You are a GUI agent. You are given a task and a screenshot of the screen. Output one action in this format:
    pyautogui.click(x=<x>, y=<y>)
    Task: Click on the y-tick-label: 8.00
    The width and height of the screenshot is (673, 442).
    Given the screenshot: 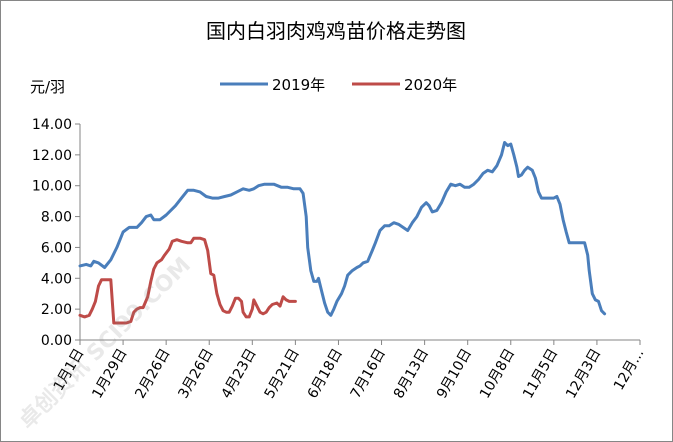 What is the action you would take?
    pyautogui.click(x=56, y=218)
    